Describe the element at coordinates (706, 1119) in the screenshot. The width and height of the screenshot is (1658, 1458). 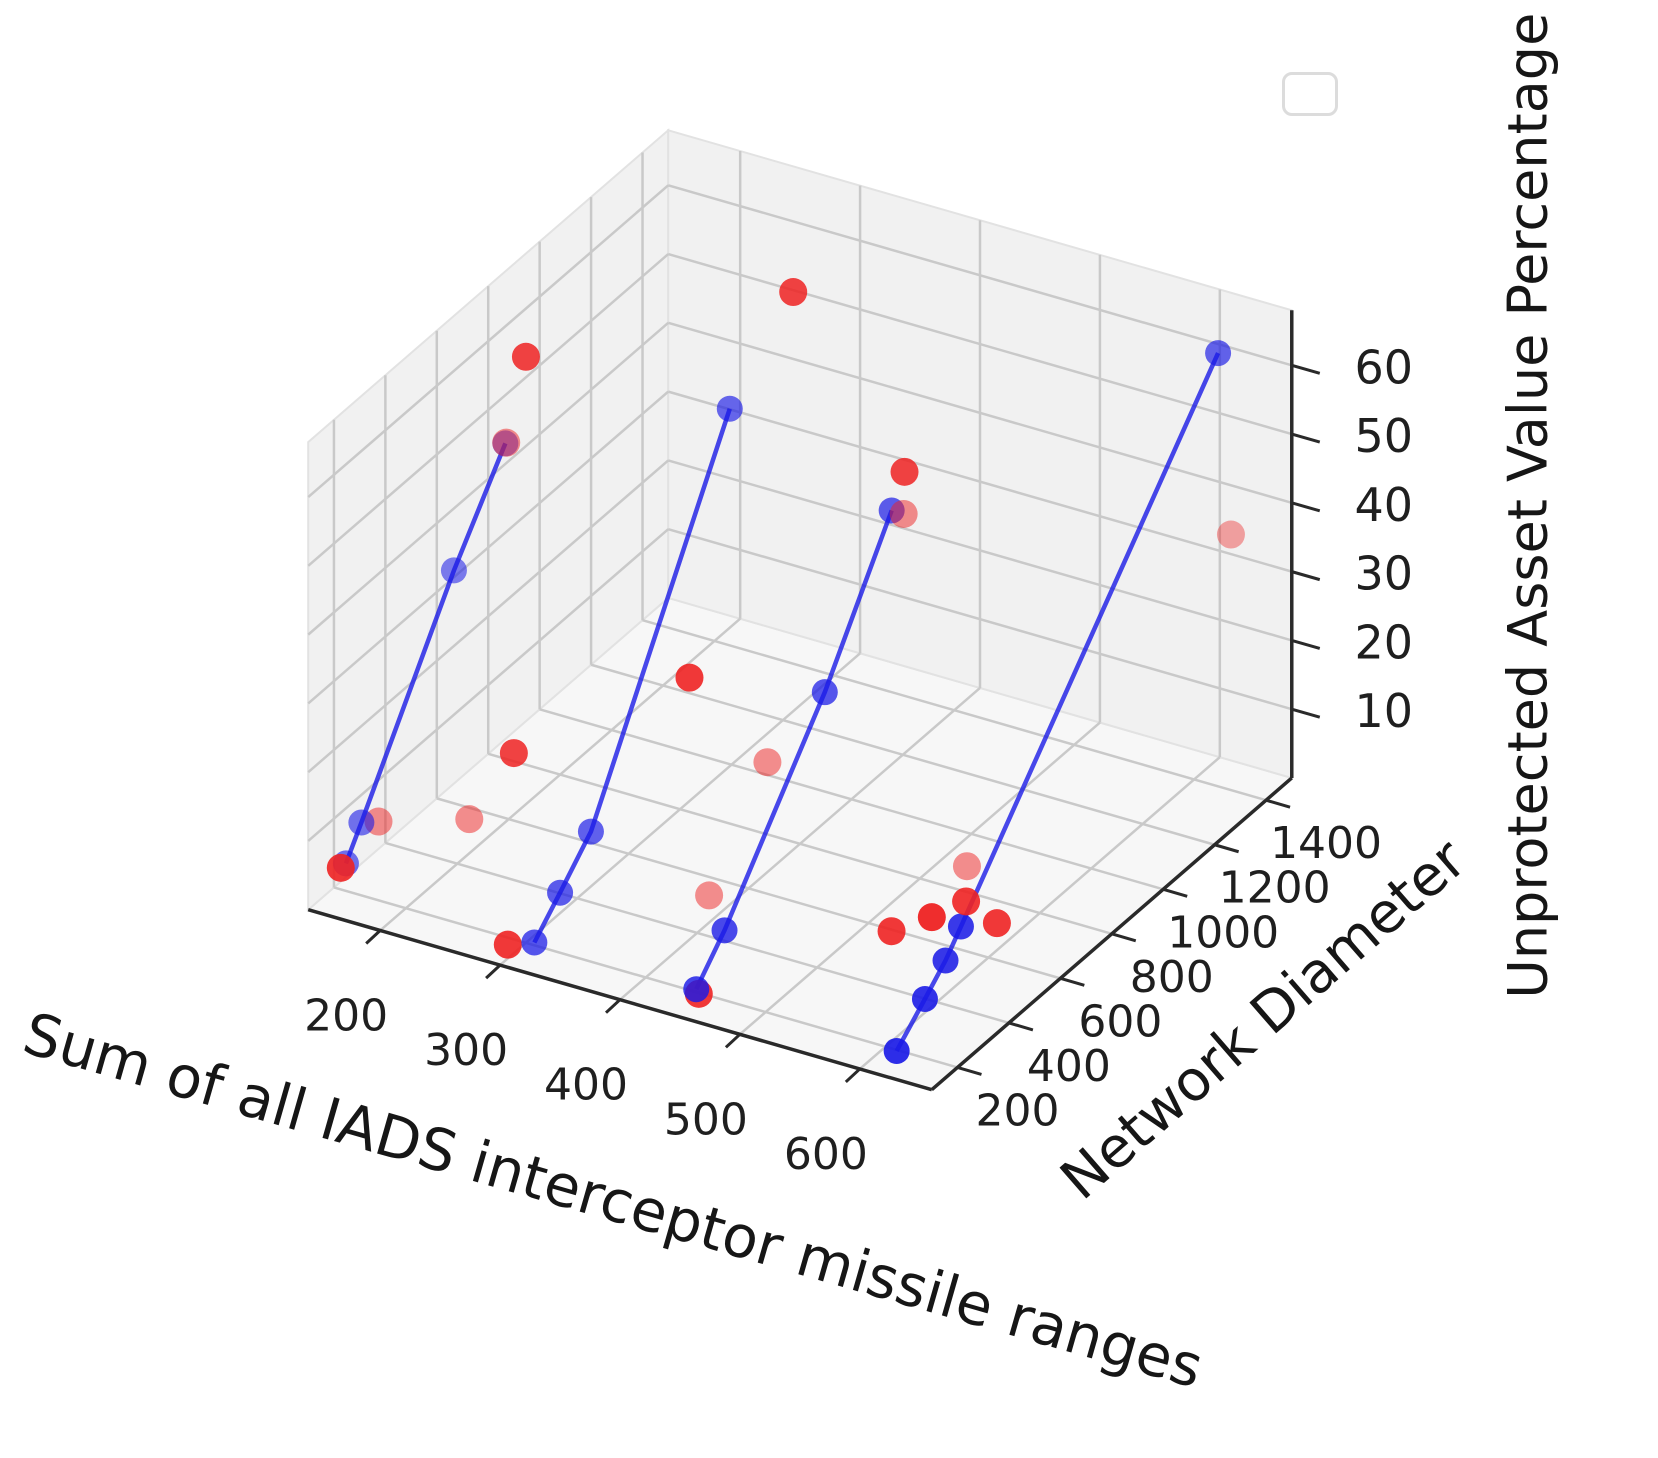
I see `x-tick-label: 500` at that location.